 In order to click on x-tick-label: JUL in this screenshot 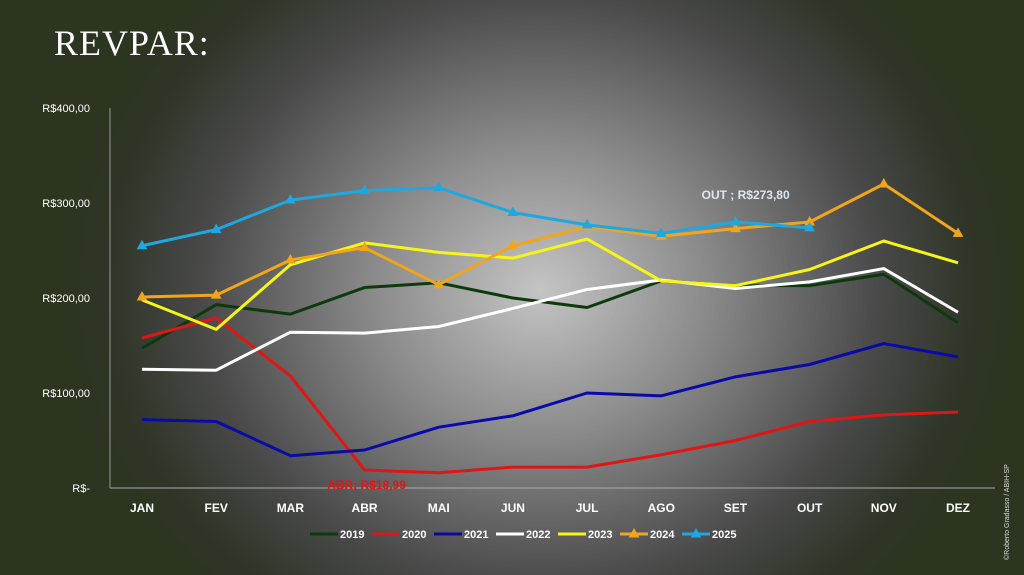, I will do `click(587, 508)`.